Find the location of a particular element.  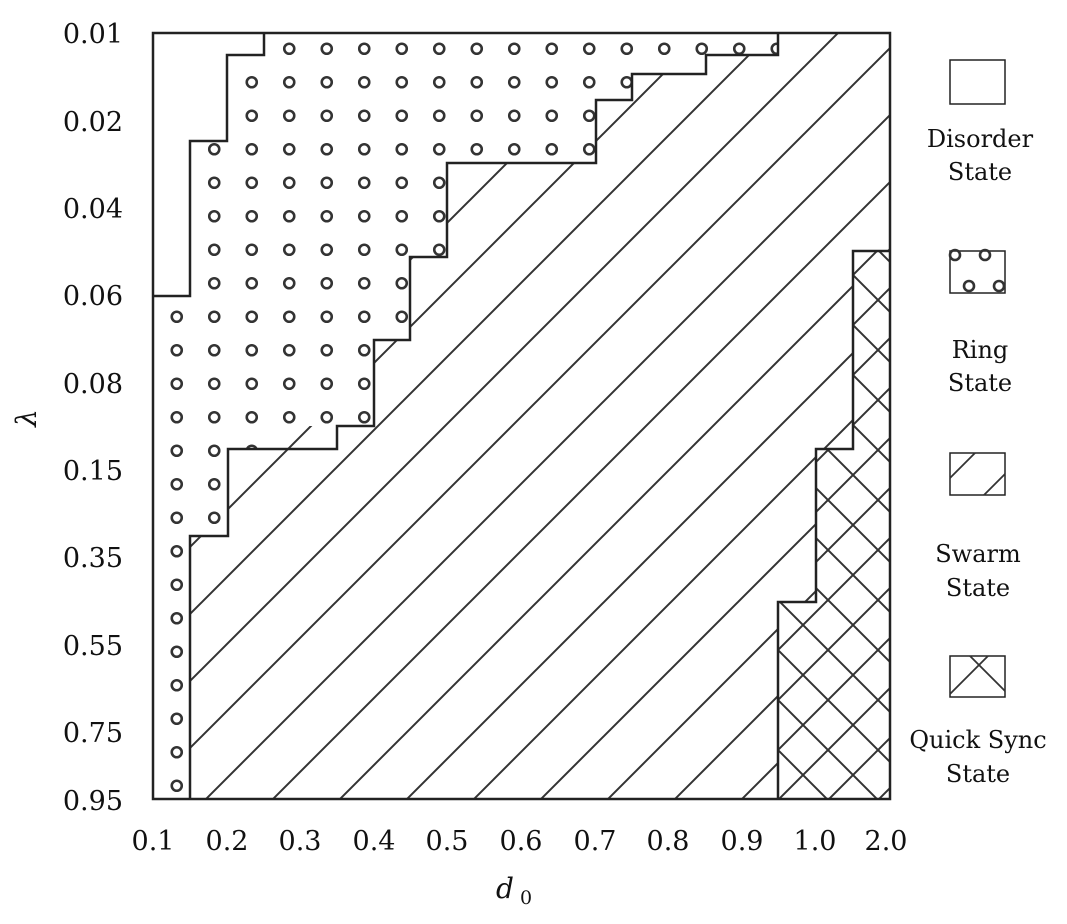

y-tick-label: 0.02 is located at coordinates (93, 122).